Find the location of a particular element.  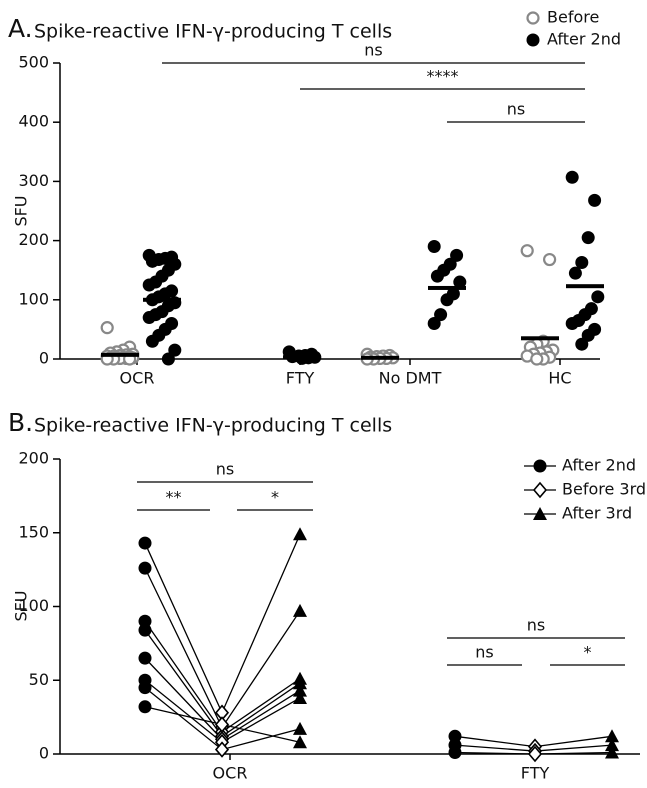

panel-label: A. is located at coordinates (20, 28).